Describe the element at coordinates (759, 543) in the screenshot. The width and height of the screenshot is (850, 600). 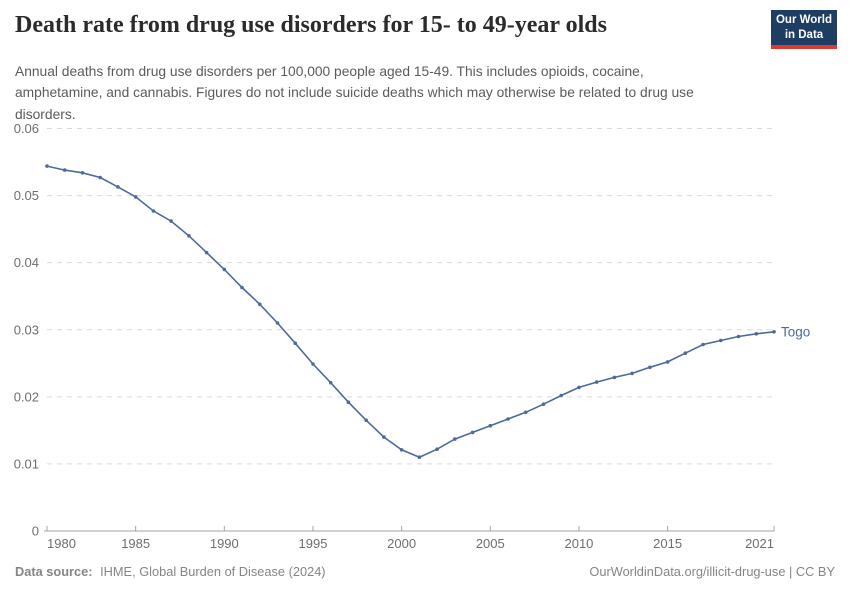
I see `x-axis-tick-label: 2021` at that location.